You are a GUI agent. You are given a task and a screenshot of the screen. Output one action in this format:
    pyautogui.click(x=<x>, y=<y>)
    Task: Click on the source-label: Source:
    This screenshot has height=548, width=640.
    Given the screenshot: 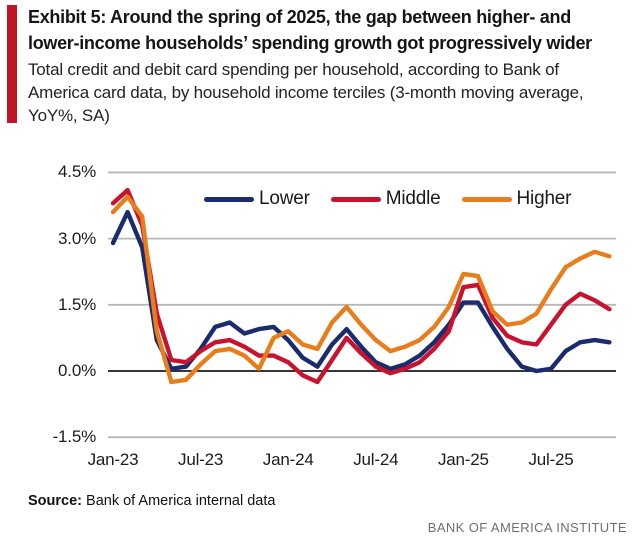 What is the action you would take?
    pyautogui.click(x=55, y=501)
    